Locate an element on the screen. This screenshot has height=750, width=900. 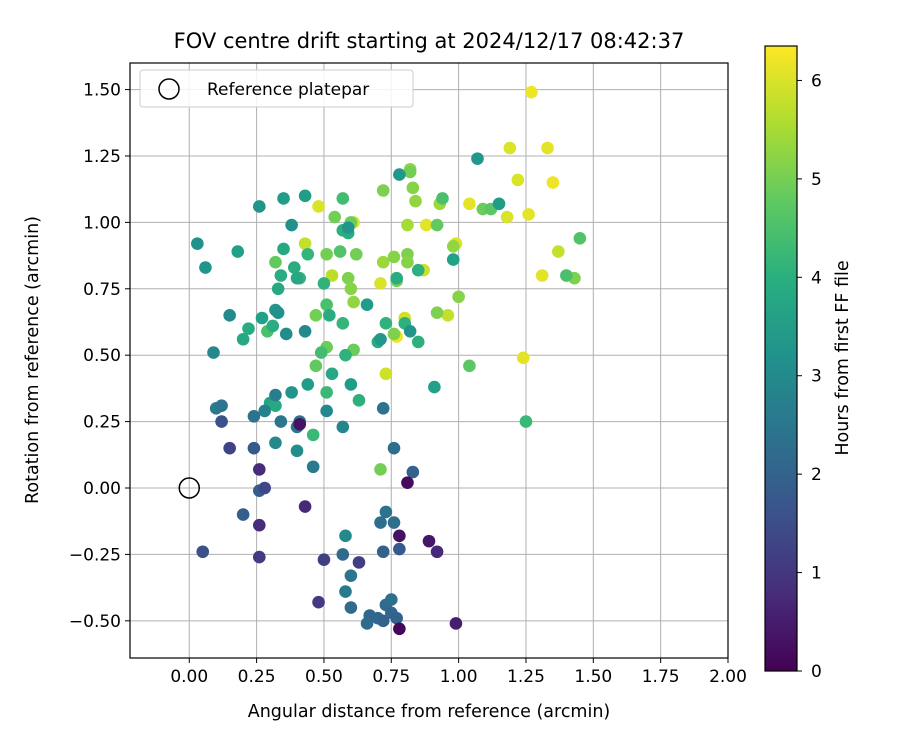
y-axis-label: Rotation from reference (arcmin) is located at coordinates (33, 360).